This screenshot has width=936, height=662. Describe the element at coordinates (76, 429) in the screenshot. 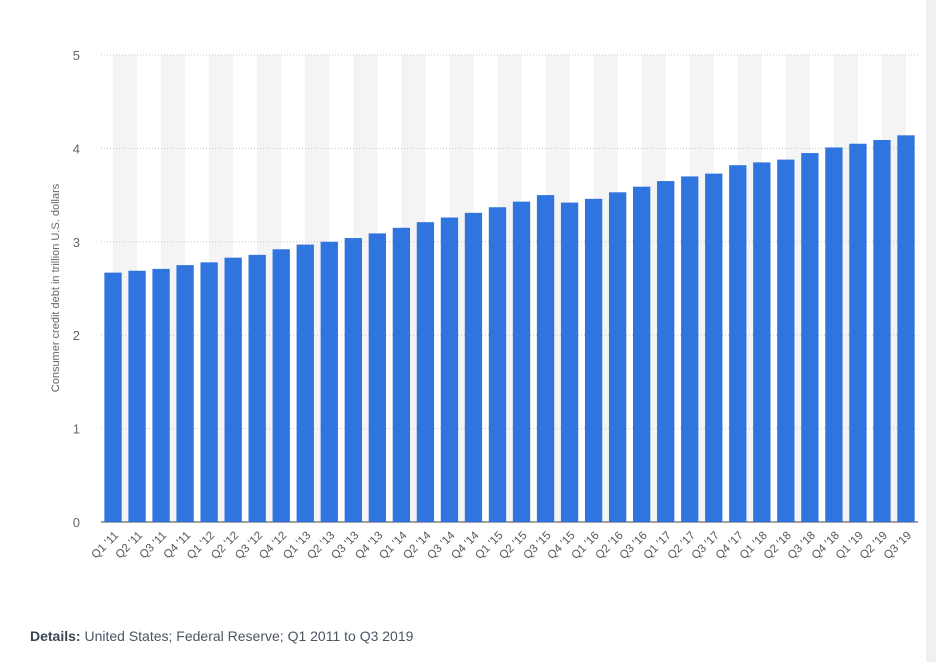

I see `y-tick-label: 1` at that location.